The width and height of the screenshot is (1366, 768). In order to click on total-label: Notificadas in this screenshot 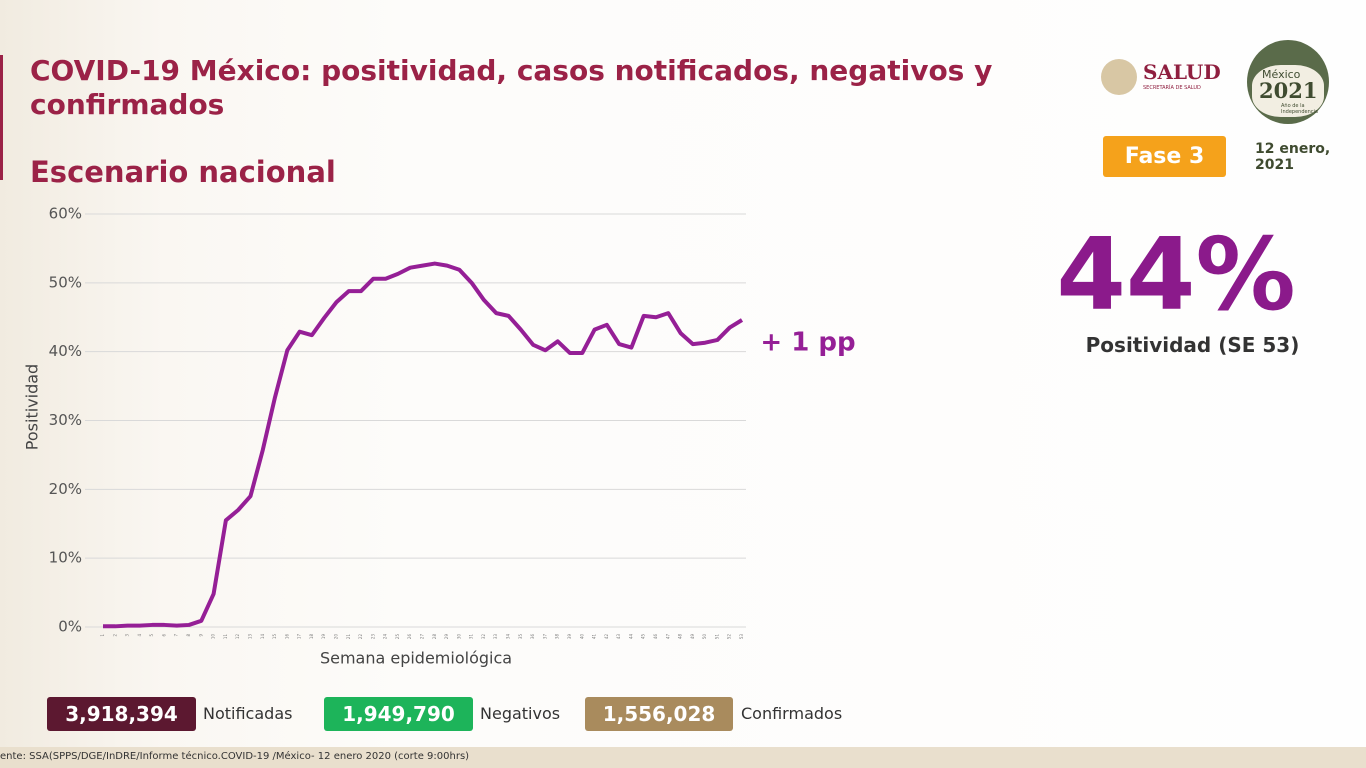, I will do `click(248, 713)`.